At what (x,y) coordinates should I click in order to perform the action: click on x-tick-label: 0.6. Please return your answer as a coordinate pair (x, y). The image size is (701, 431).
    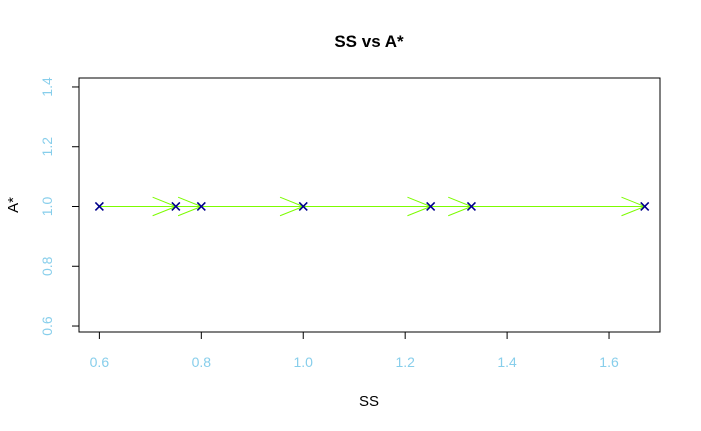
    Looking at the image, I should click on (100, 362).